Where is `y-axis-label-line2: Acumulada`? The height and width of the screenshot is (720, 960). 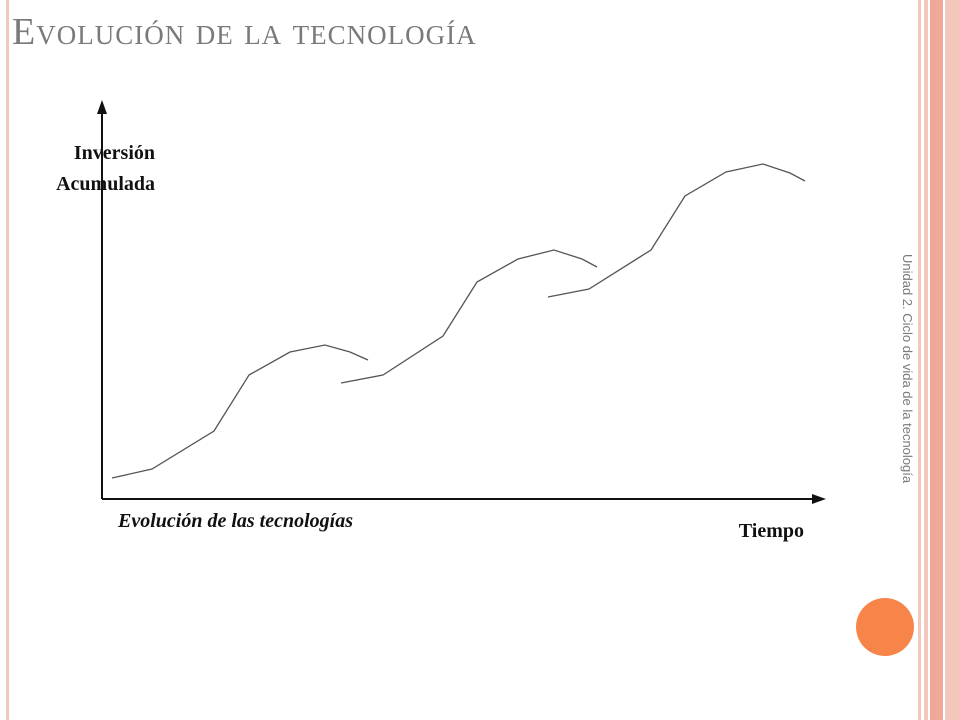
y-axis-label-line2: Acumulada is located at coordinates (105, 184).